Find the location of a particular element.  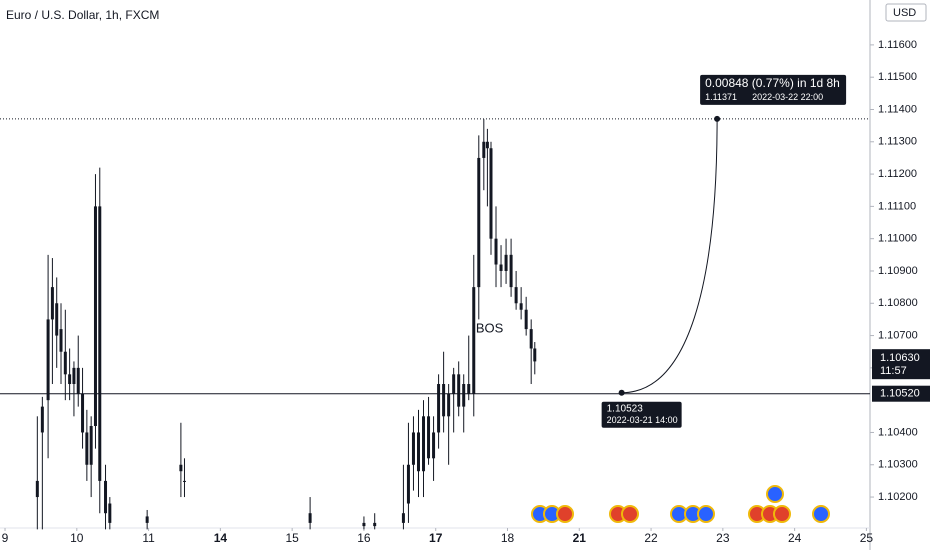

y-tick-label: 1.10700 is located at coordinates (898, 335).